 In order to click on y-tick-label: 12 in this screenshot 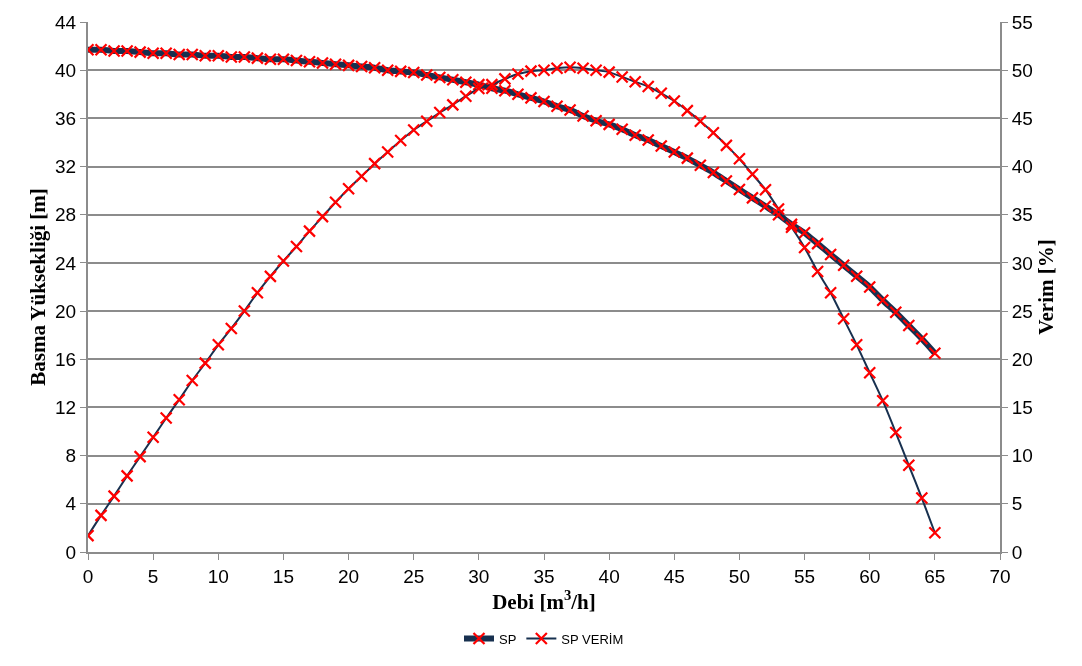, I will do `click(66, 408)`.